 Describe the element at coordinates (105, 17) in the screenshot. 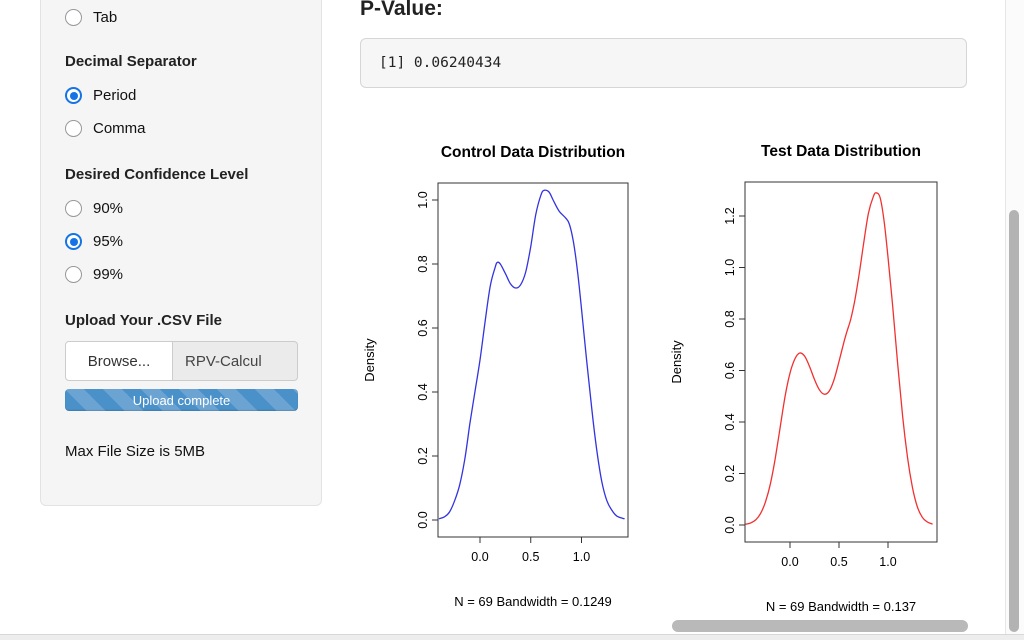

I see `radio-tab-label: Tab` at that location.